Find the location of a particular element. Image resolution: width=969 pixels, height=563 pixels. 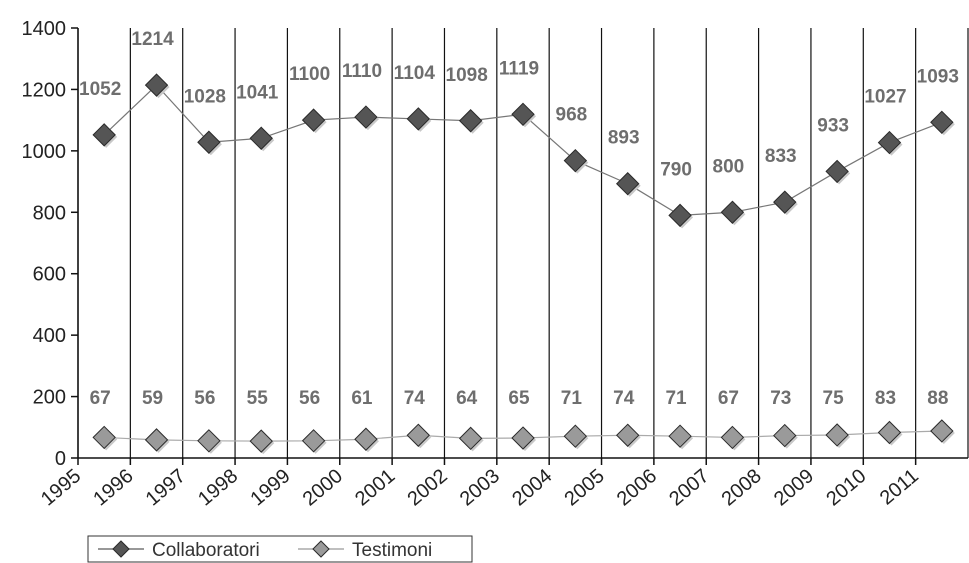

data-label: 75 is located at coordinates (834, 398).